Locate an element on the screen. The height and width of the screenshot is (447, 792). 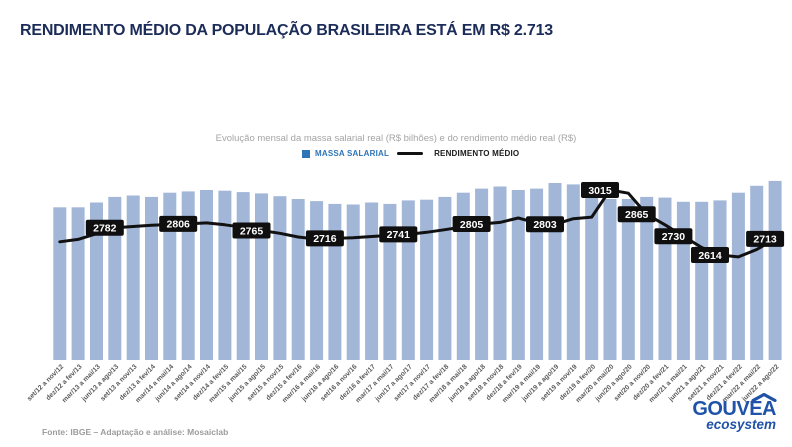
legend-item-rendimento-medio: RENDIMENTO MÉDIO is located at coordinates (458, 153).